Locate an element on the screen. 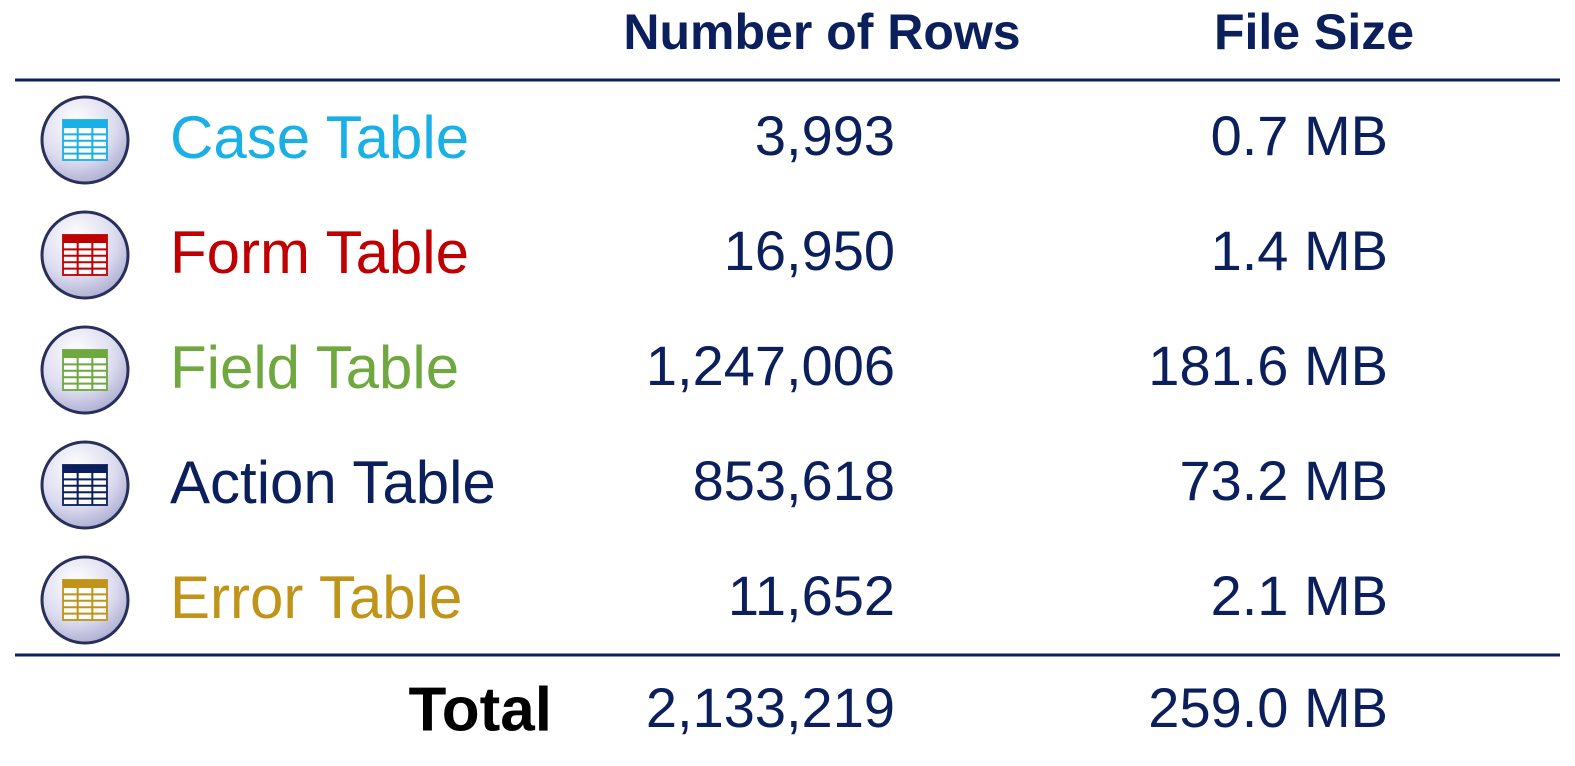 This screenshot has height=766, width=1575. row-size: 0.7 MB is located at coordinates (1299, 135).